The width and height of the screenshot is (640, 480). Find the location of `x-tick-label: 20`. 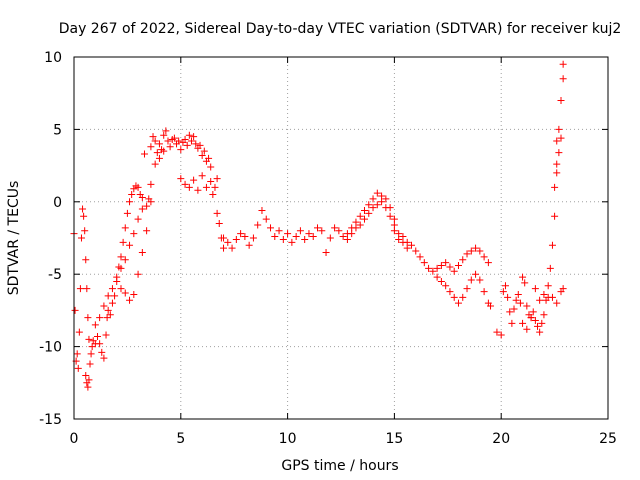

x-tick-label: 20 is located at coordinates (501, 439).